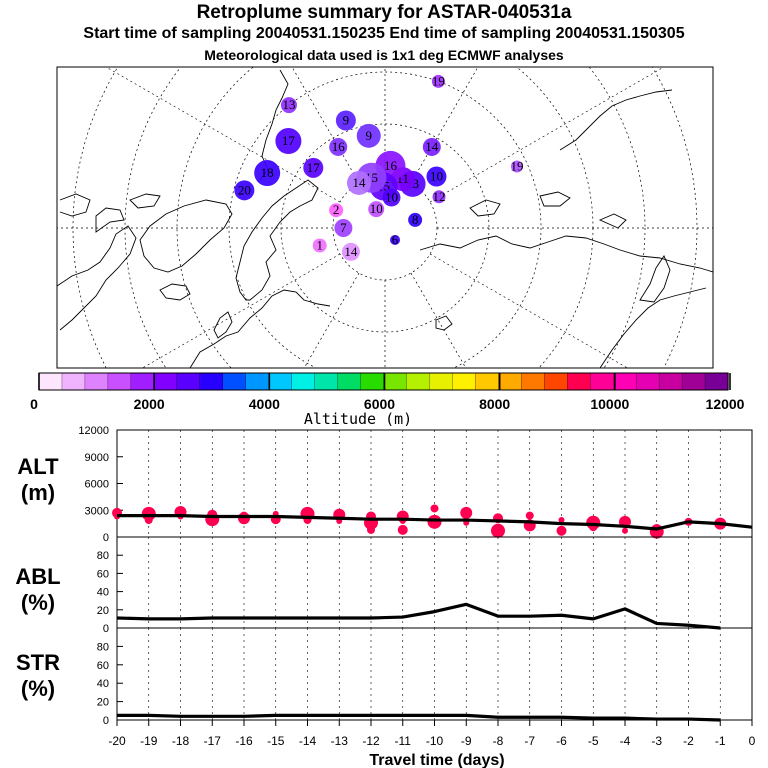 Image resolution: width=768 pixels, height=768 pixels. I want to click on cluster-label: 2, so click(336, 209).